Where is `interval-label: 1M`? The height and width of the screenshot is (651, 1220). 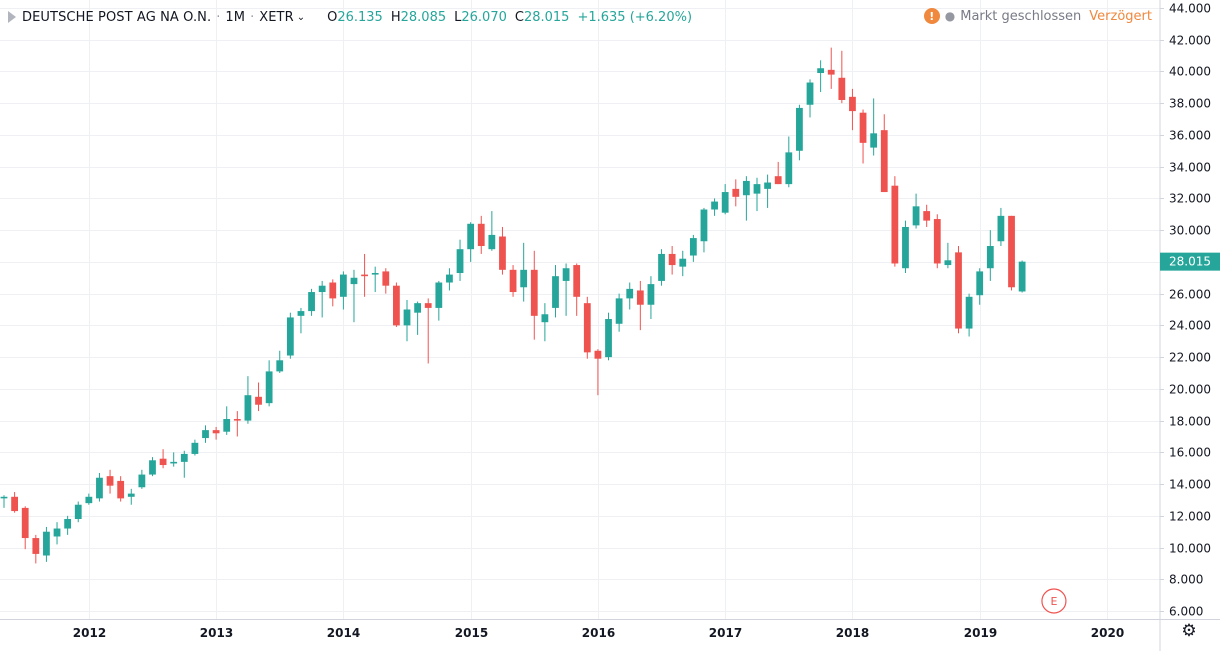
interval-label: 1M is located at coordinates (235, 17).